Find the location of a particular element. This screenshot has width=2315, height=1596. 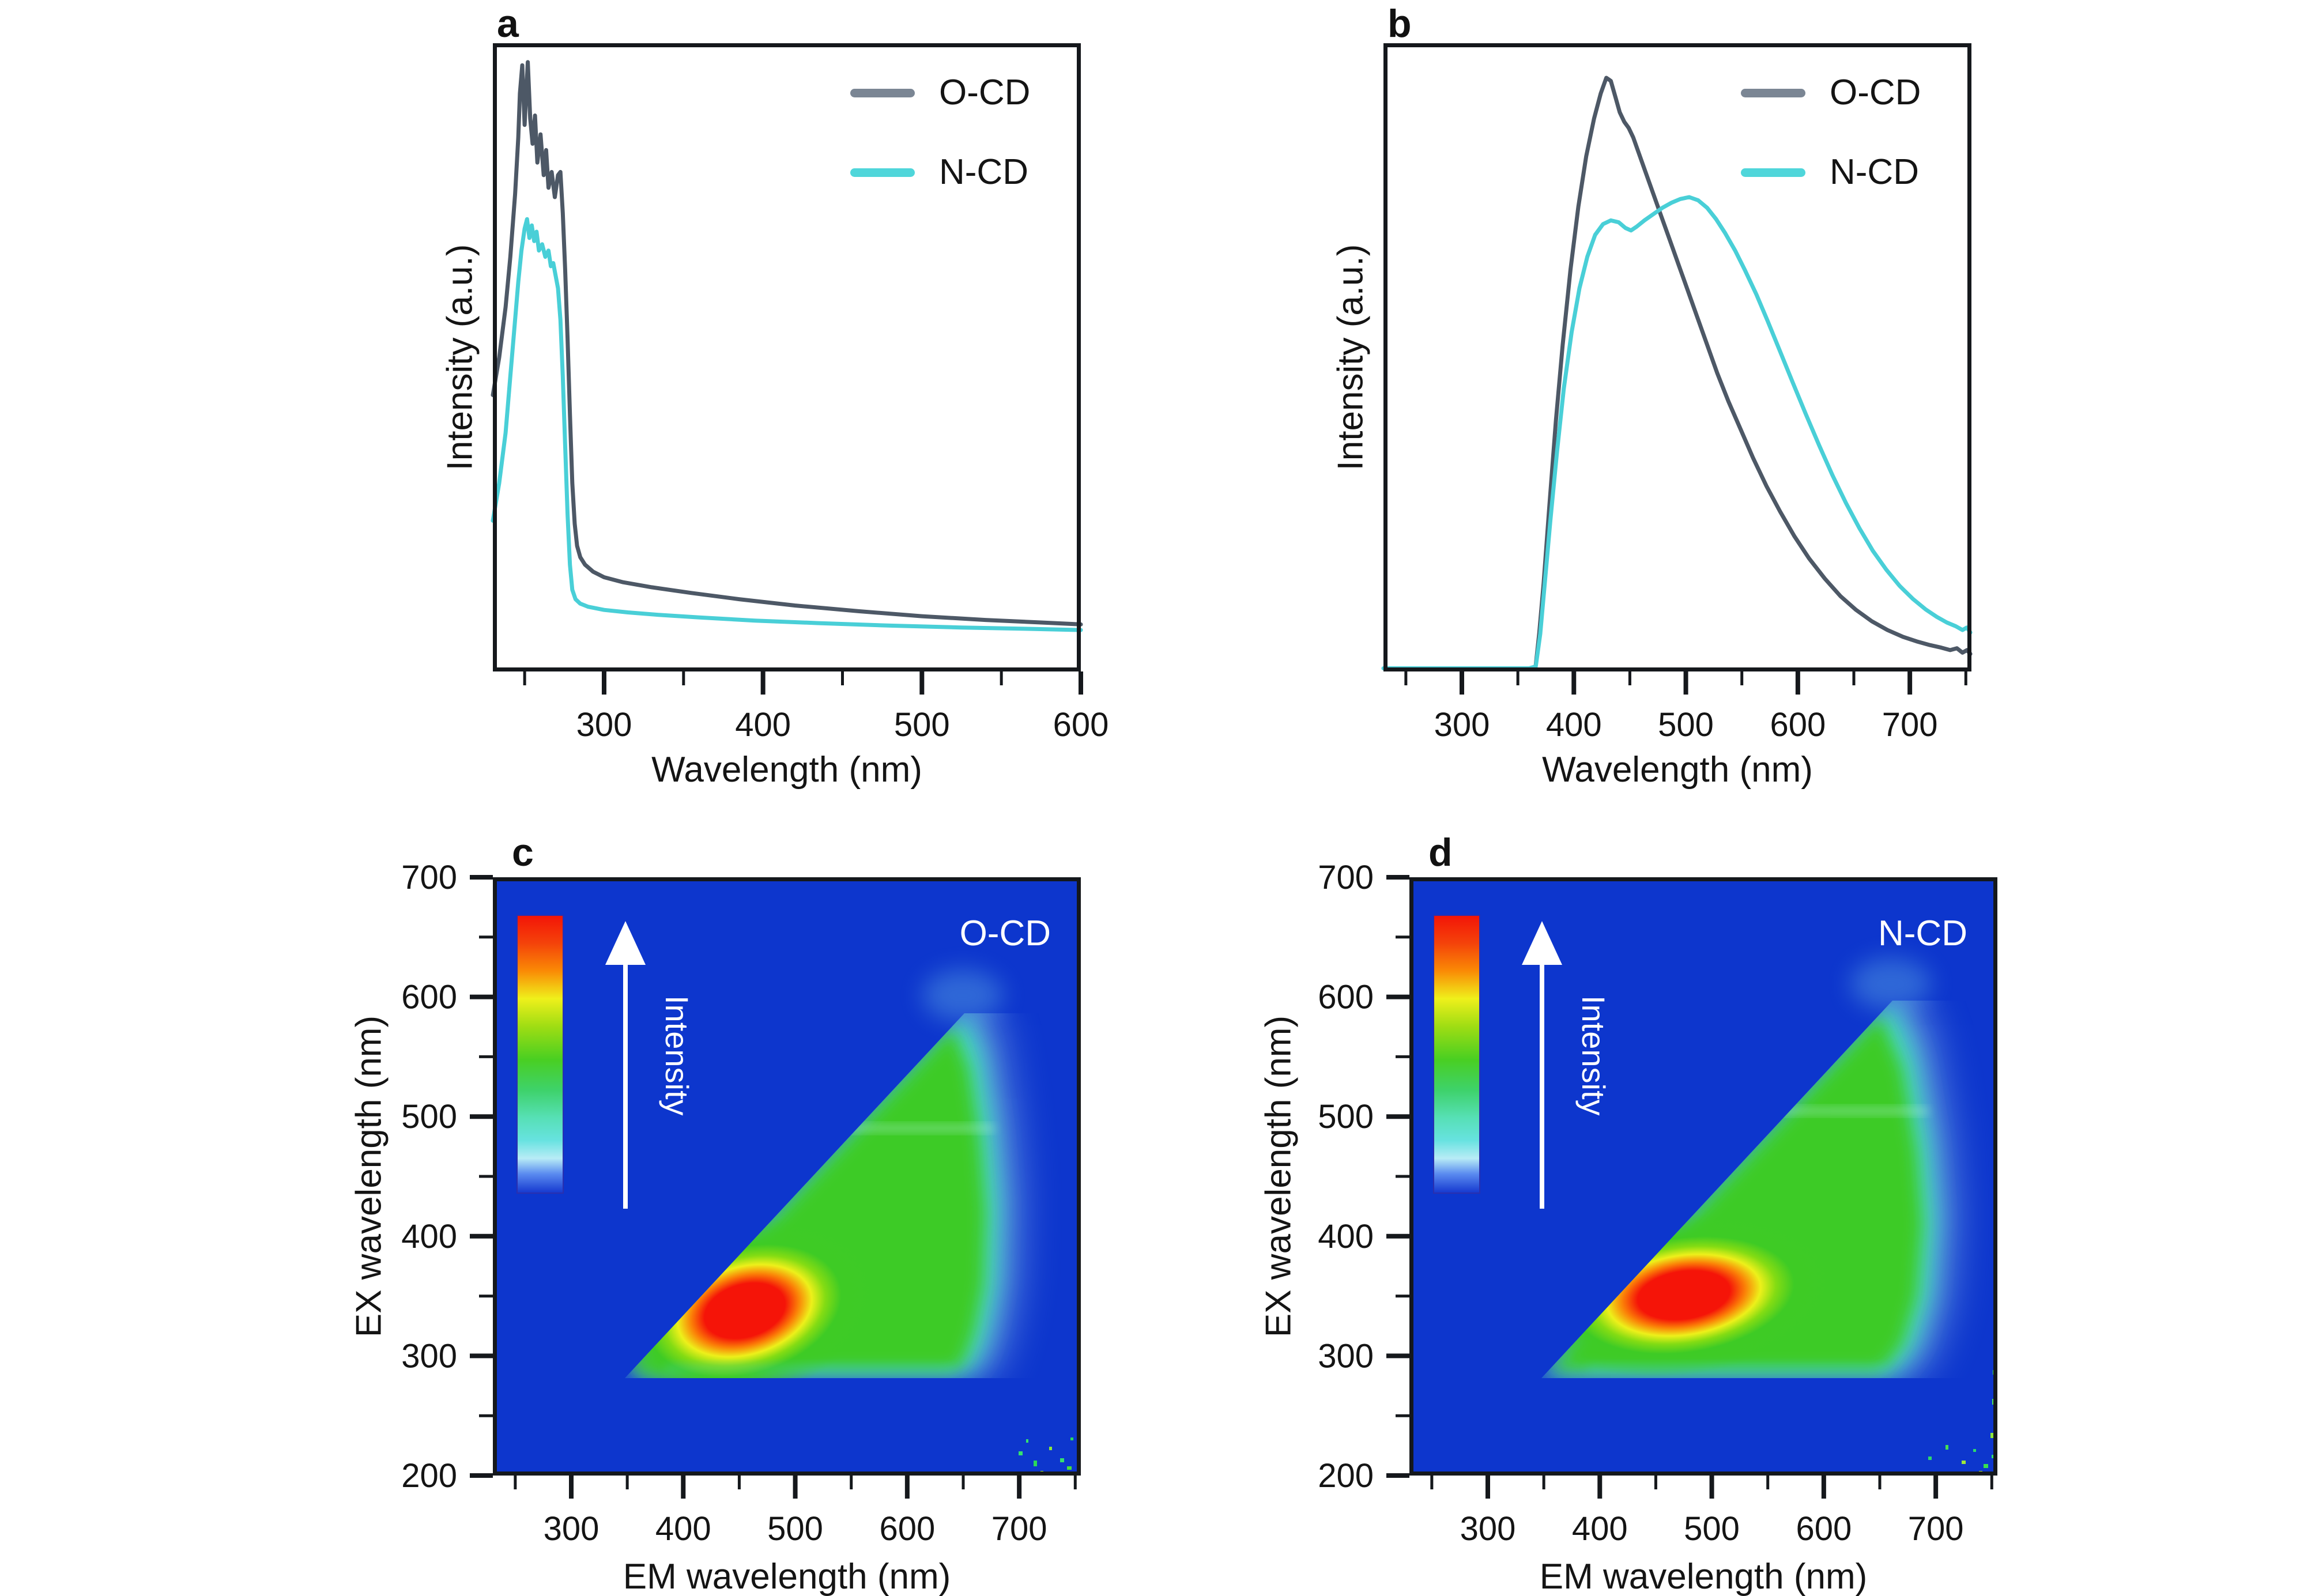

sample-label: N-CD is located at coordinates (1922, 933).